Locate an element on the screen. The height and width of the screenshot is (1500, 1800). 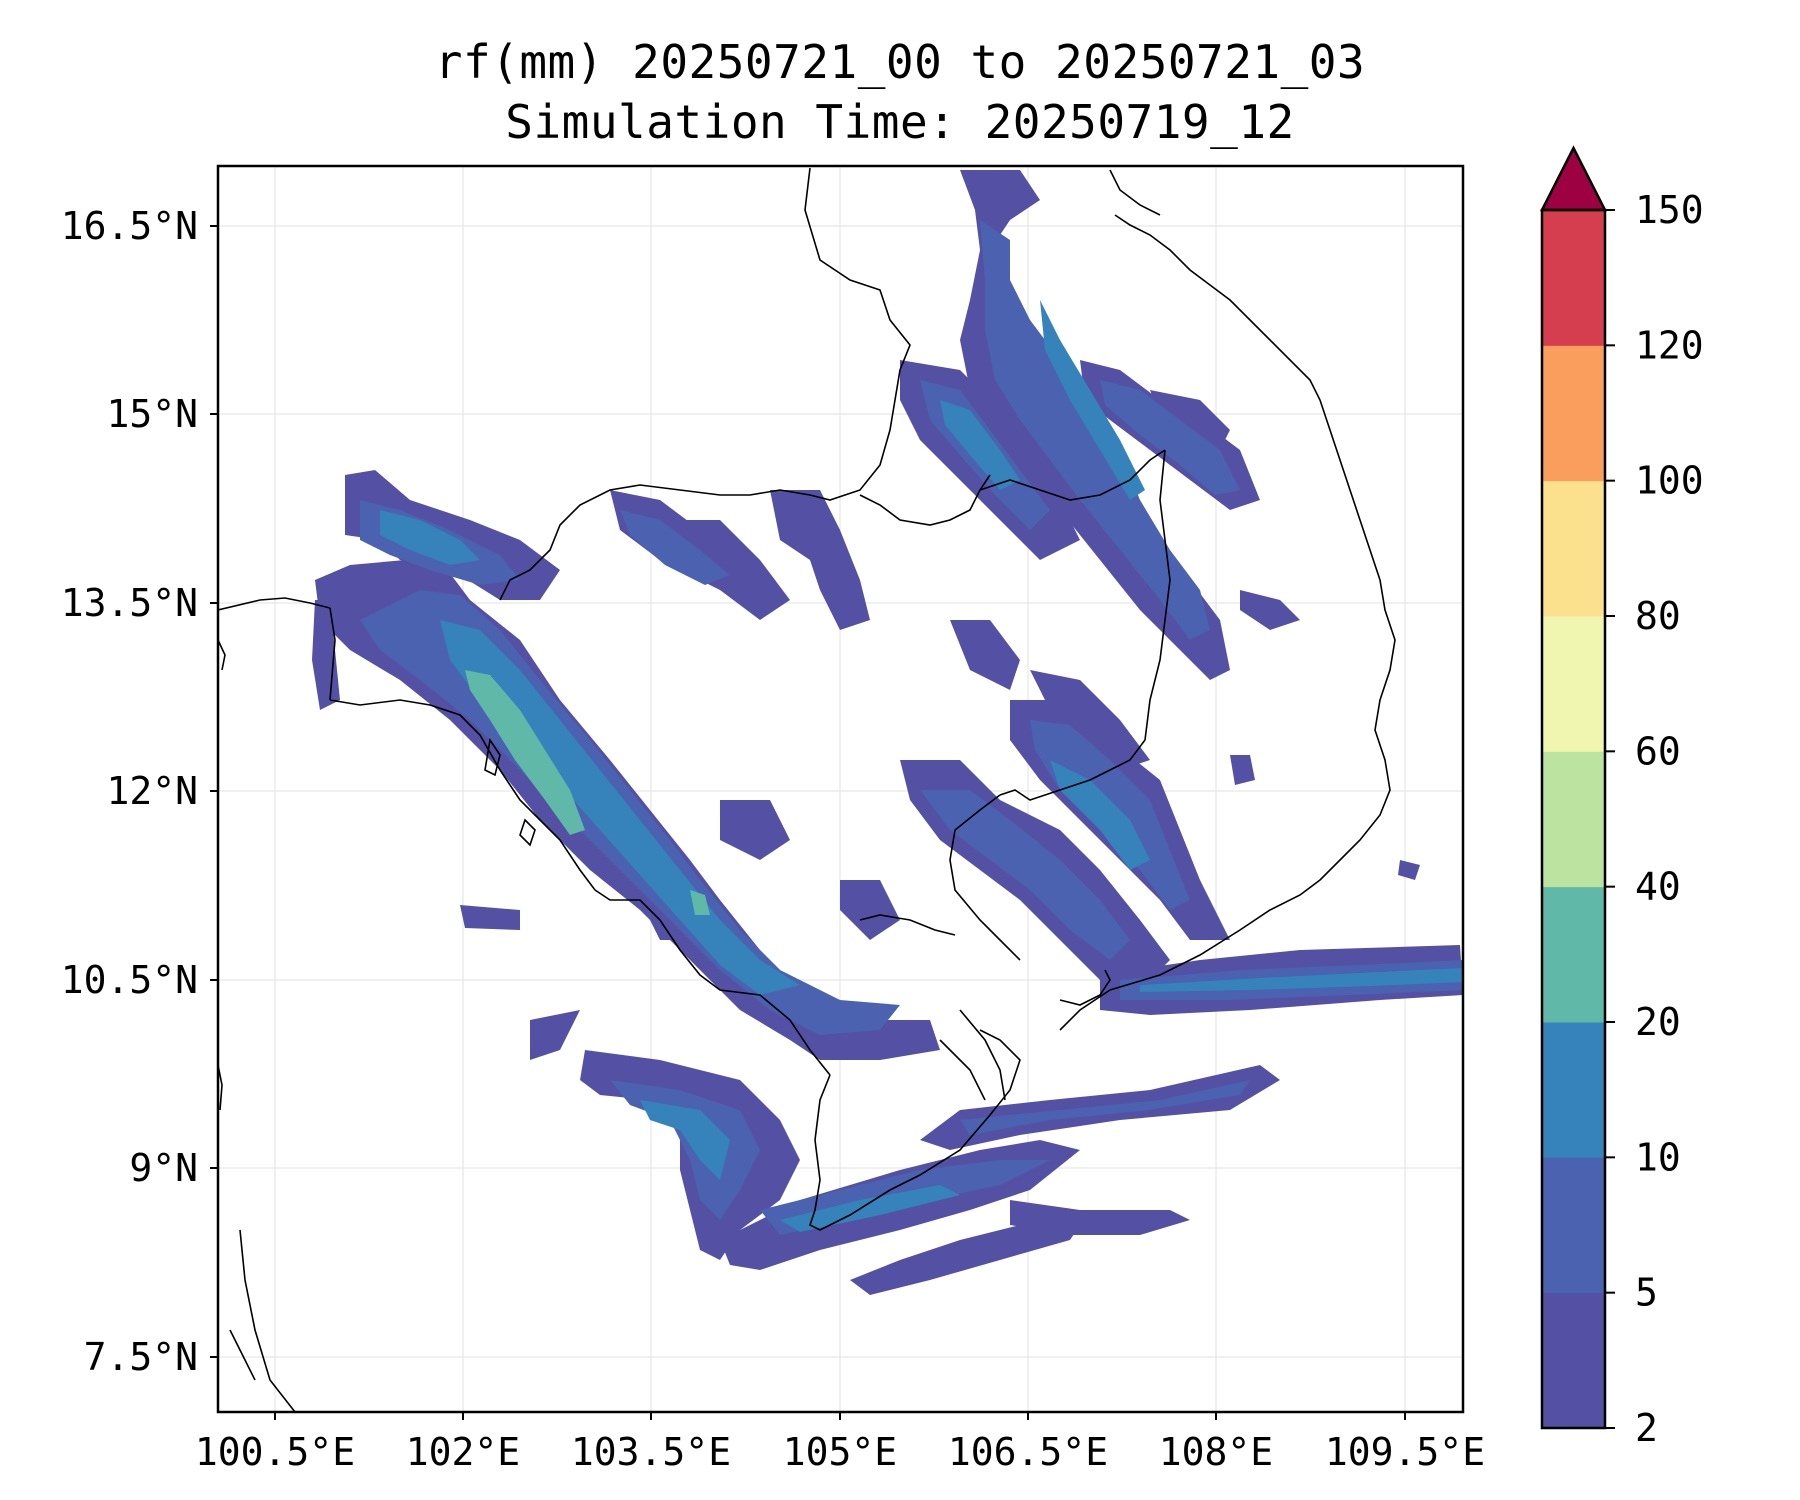
lat-tick-label: 13.5°N is located at coordinates (129, 603).